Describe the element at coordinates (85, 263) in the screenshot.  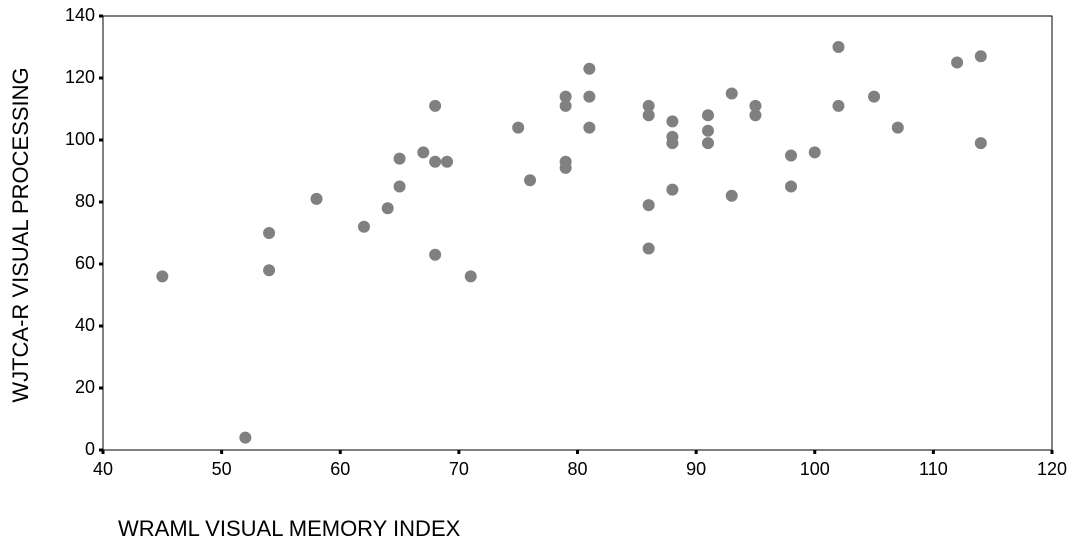
I see `y-tick-label: 60` at that location.